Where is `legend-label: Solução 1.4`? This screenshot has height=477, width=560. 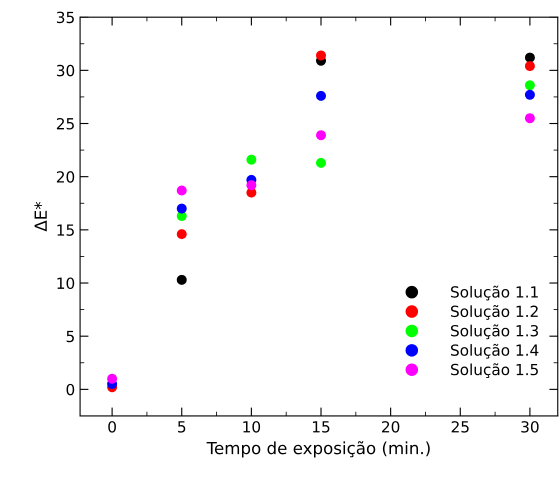 legend-label: Solução 1.4 is located at coordinates (494, 351).